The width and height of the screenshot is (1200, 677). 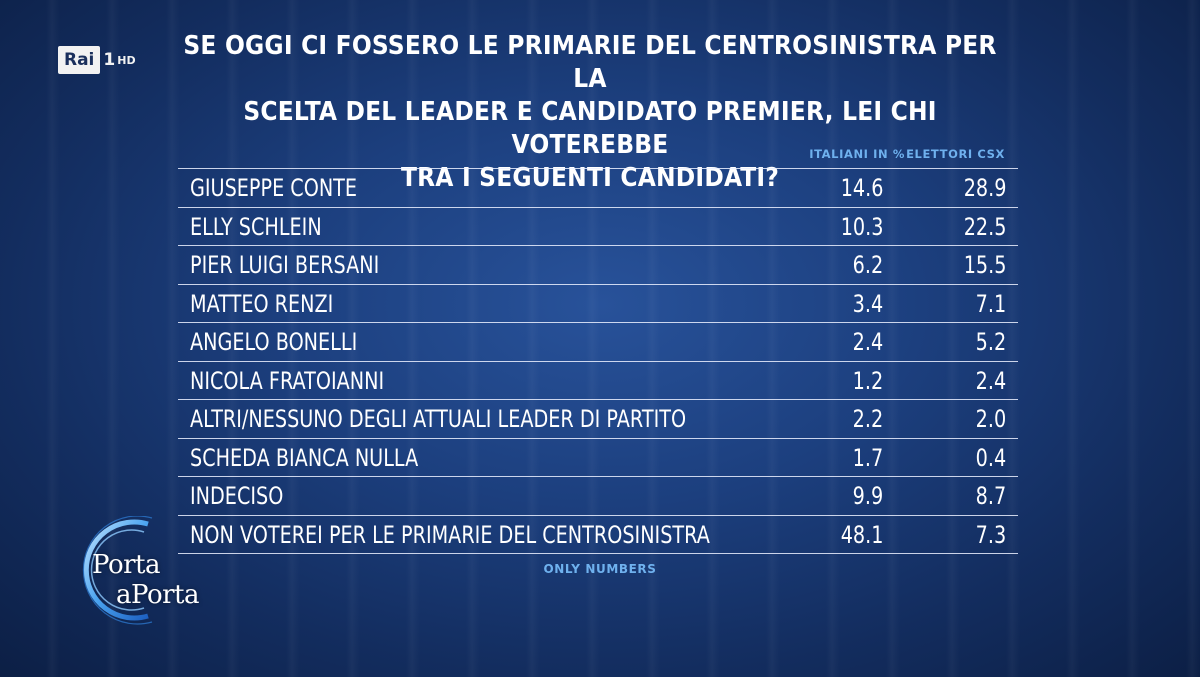 I want to click on row-label: SCHEDA BIANCA NULLA, so click(x=304, y=457).